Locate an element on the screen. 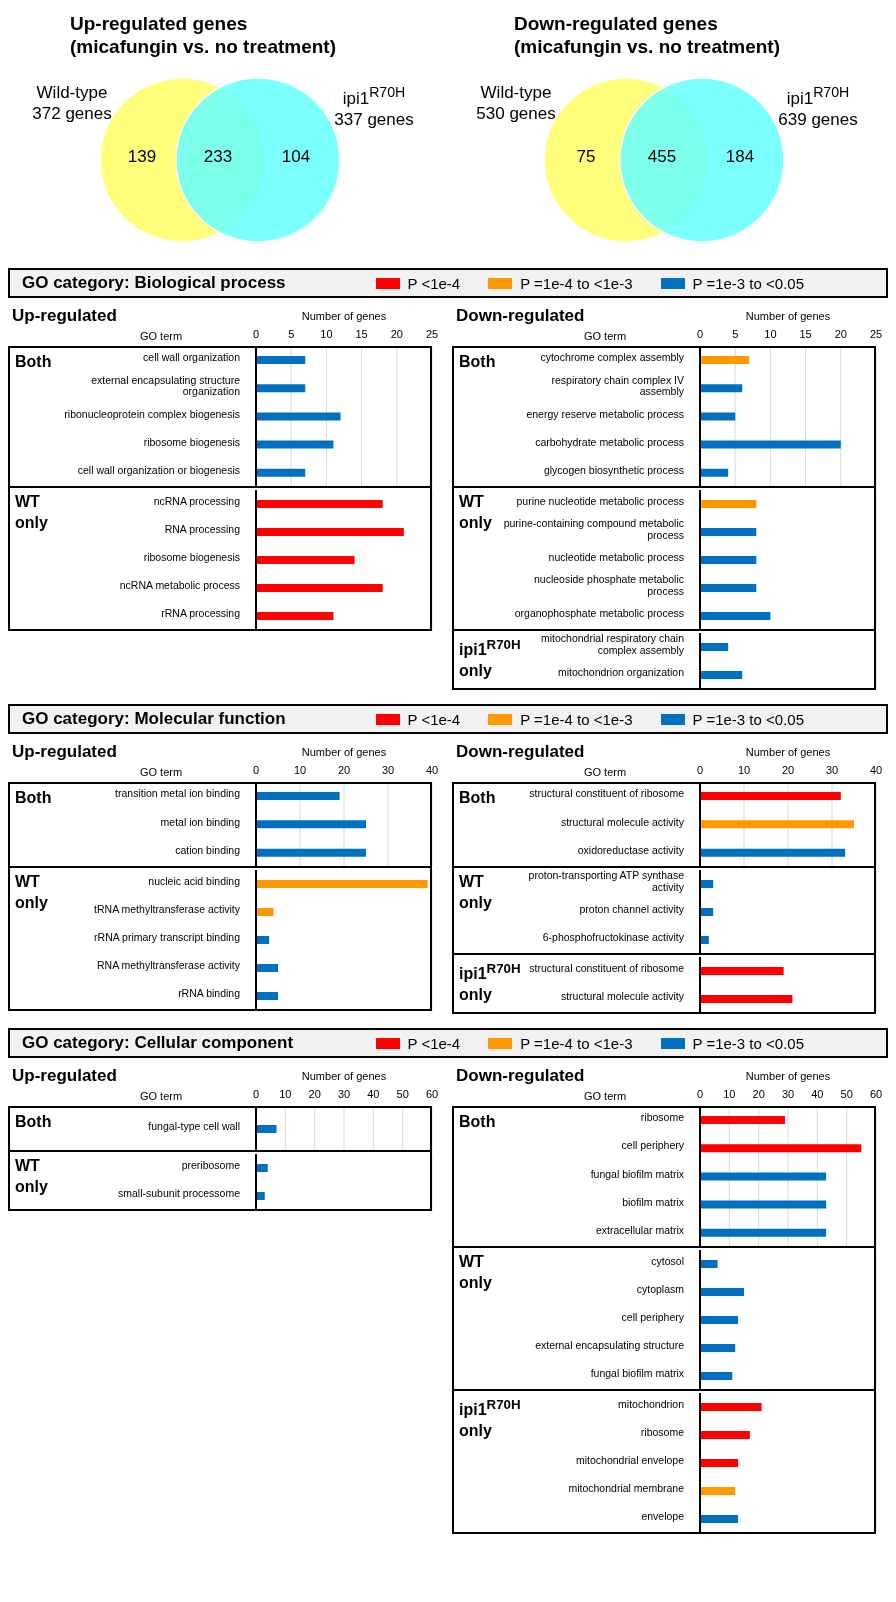 This screenshot has width=896, height=1602. y-tick-label: external encapsulating structure is located at coordinates (610, 1345).